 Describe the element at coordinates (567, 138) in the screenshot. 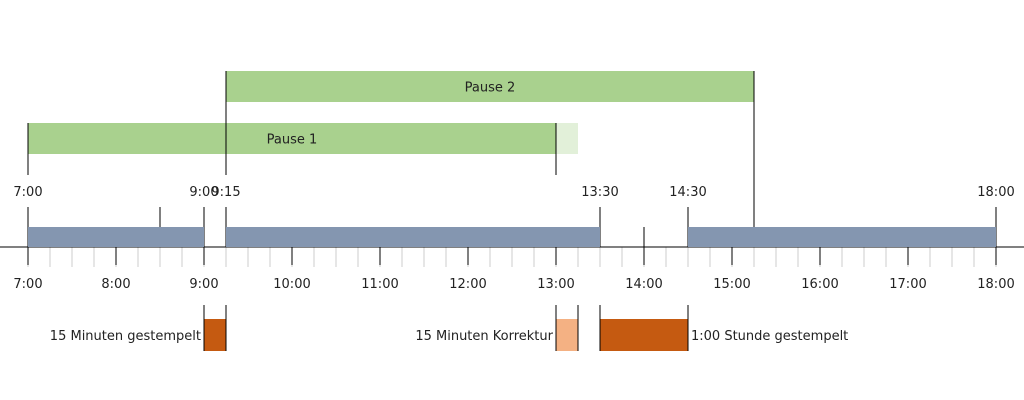

I see `pause-extension-bar` at that location.